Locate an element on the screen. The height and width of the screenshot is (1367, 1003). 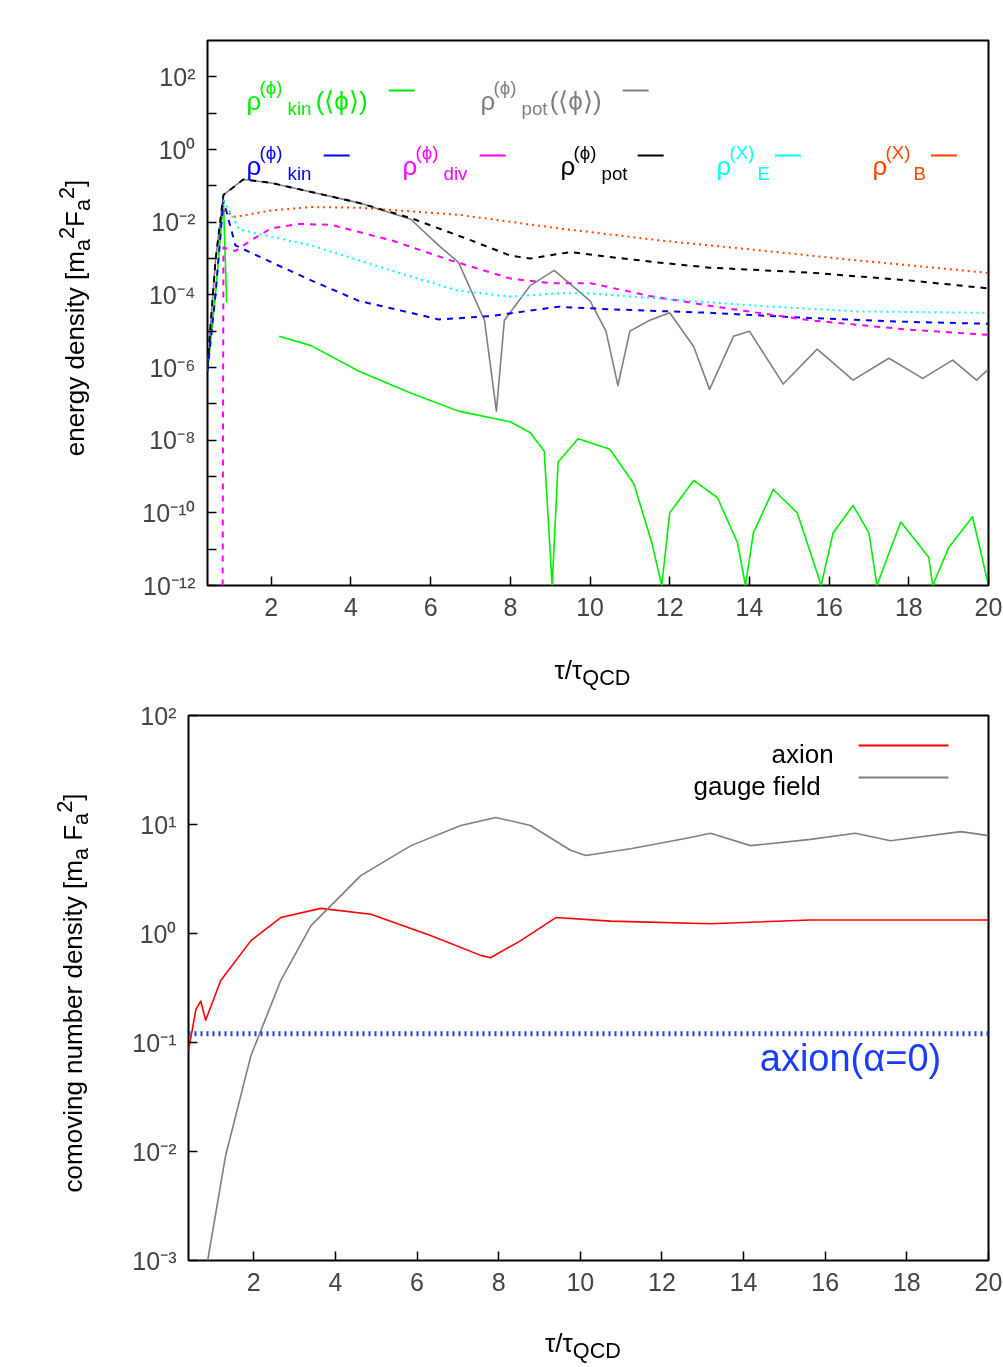
y-tick-label: 10⁻¹⁰ is located at coordinates (169, 512).